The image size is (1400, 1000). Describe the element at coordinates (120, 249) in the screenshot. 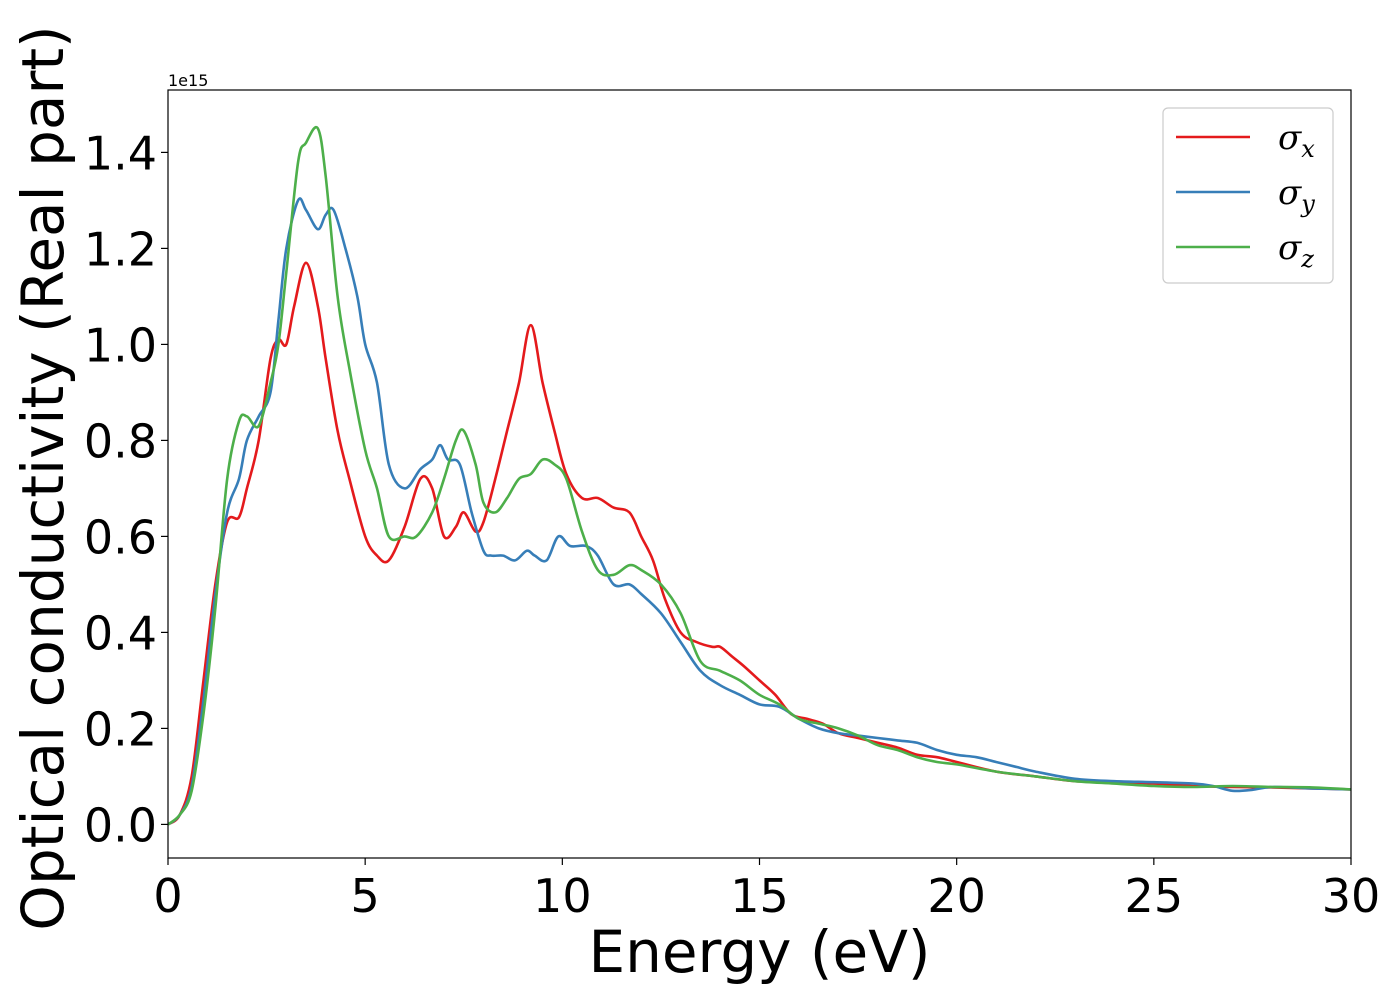

I see `y-tick-label: 1.2` at that location.